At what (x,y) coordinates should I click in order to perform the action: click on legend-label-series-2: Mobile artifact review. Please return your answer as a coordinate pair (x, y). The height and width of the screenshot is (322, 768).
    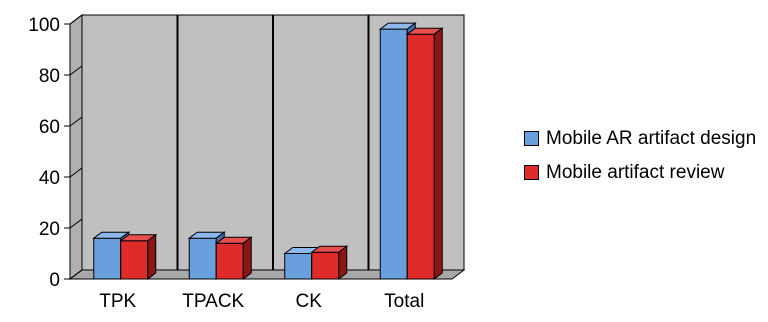
    Looking at the image, I should click on (635, 172).